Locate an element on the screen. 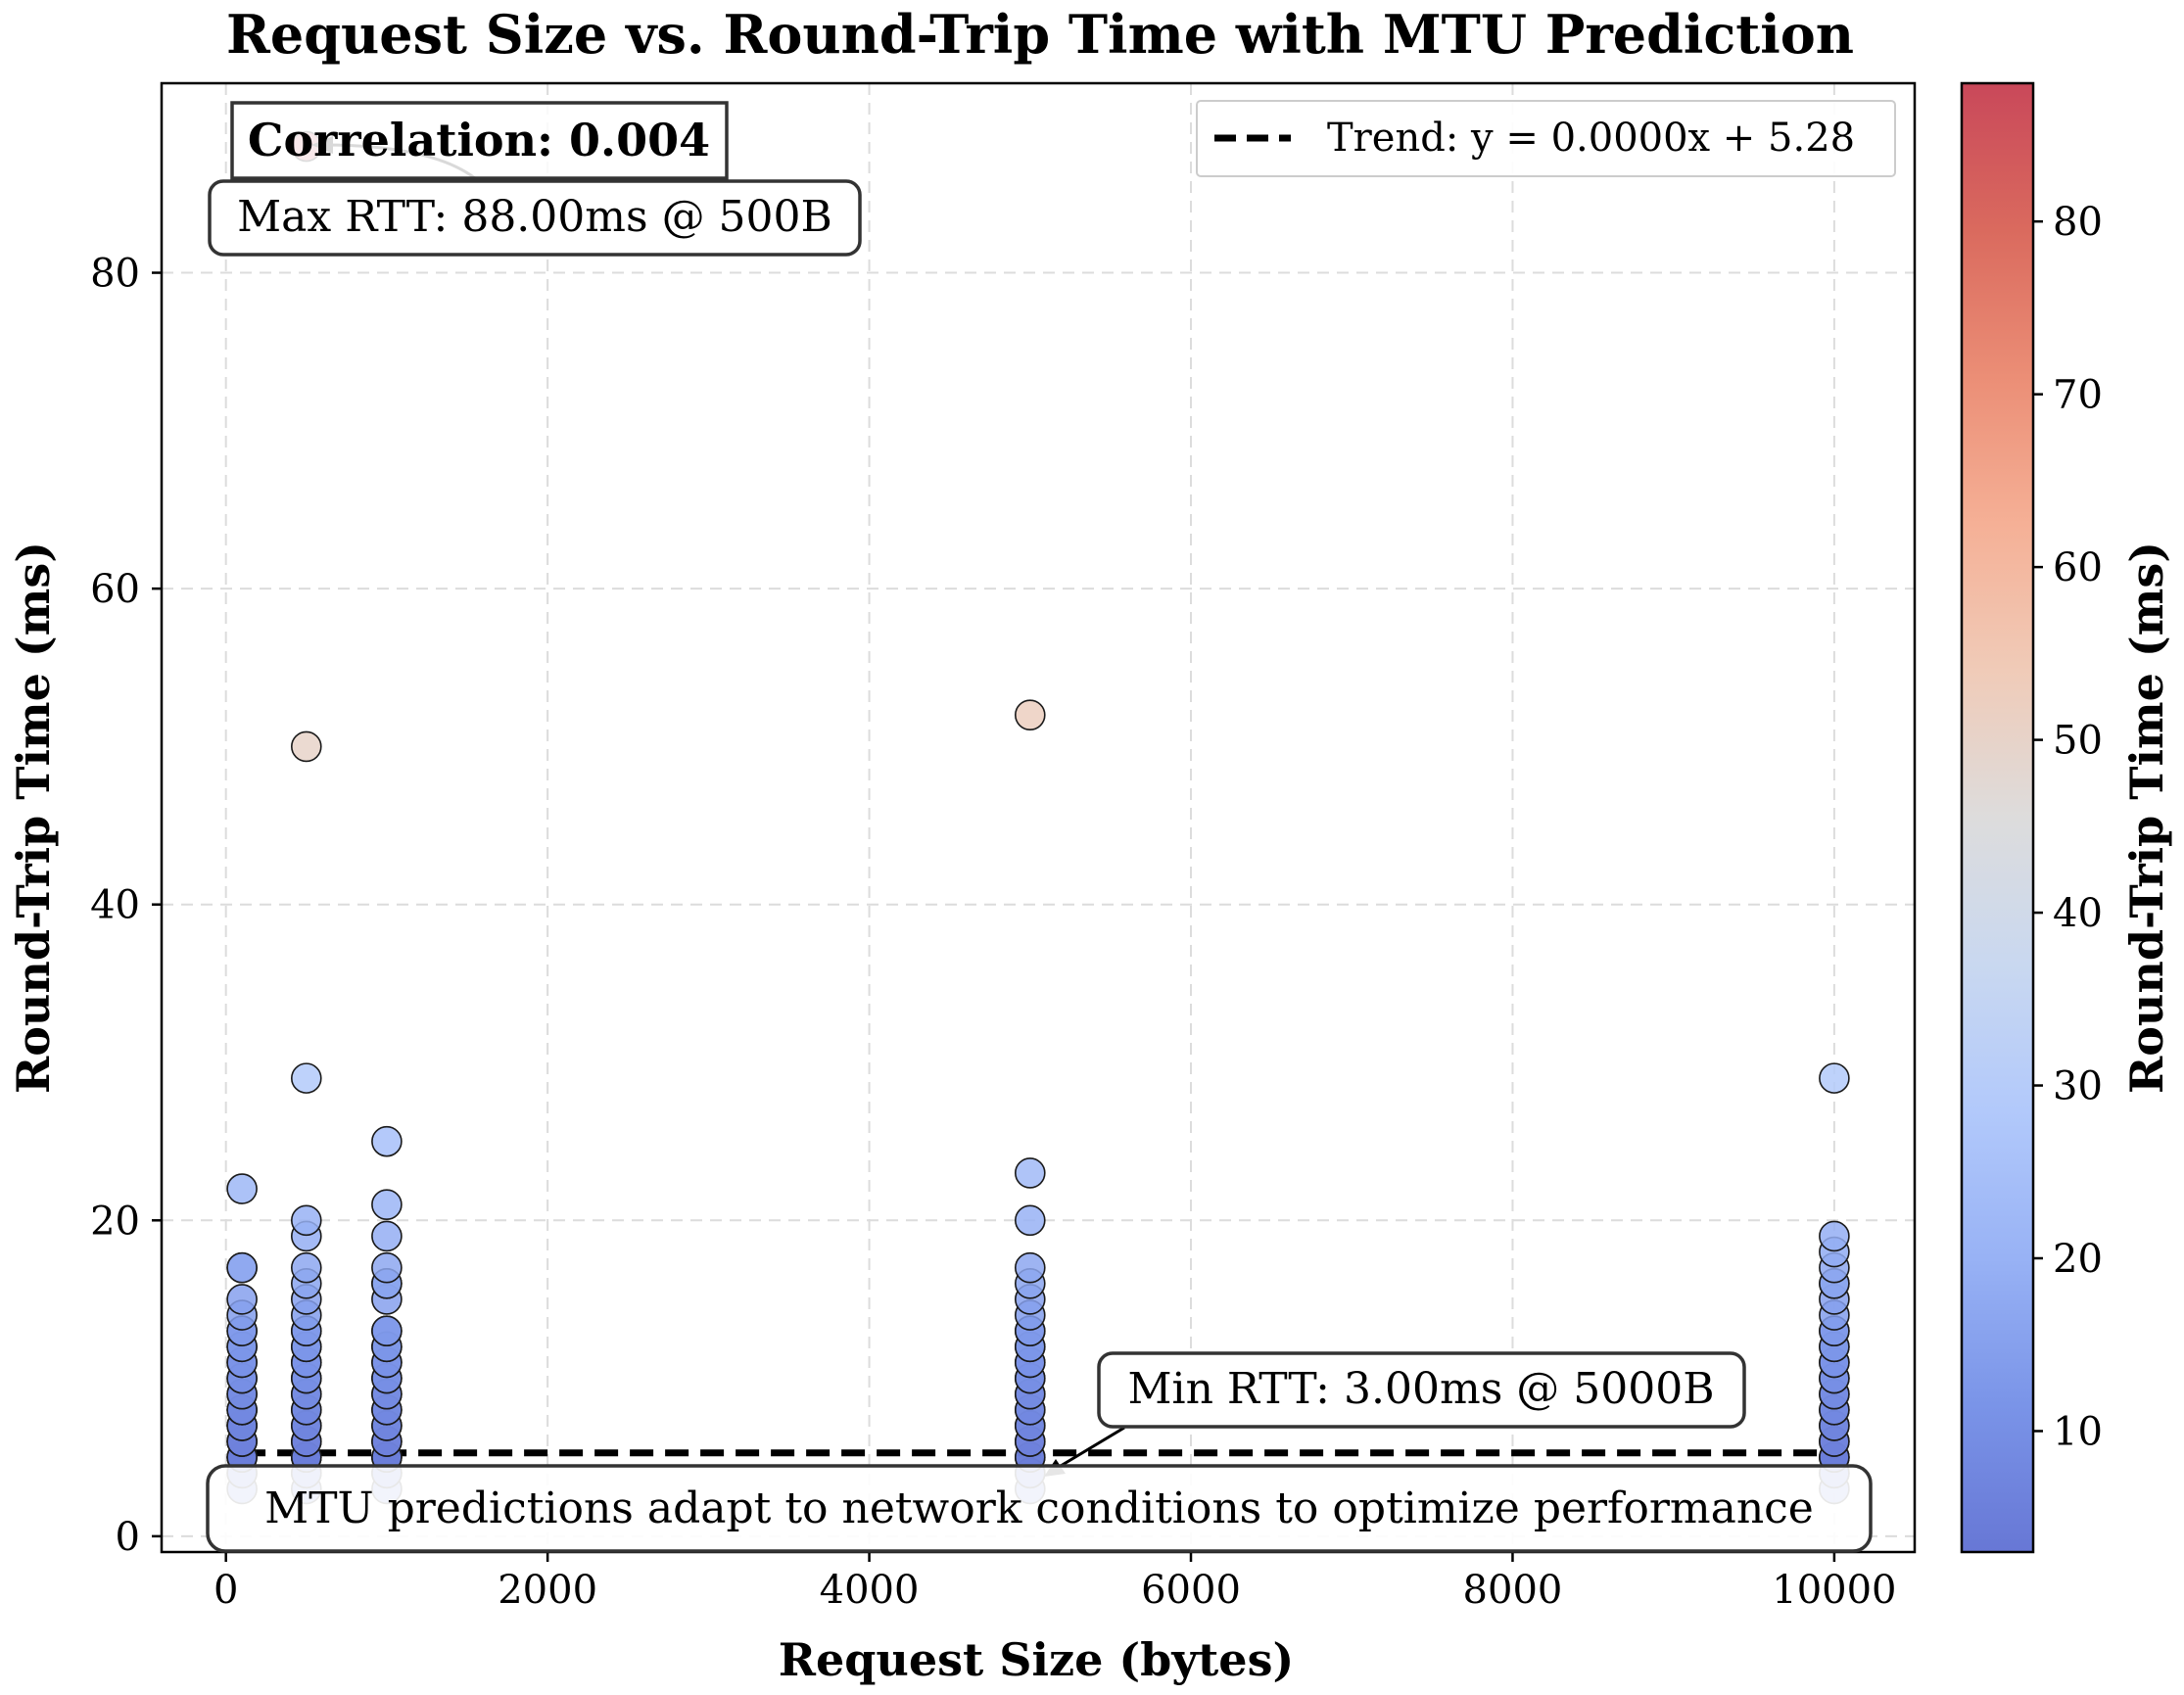  colorbar-label: Round-Trip Time (ms) is located at coordinates (2146, 817).